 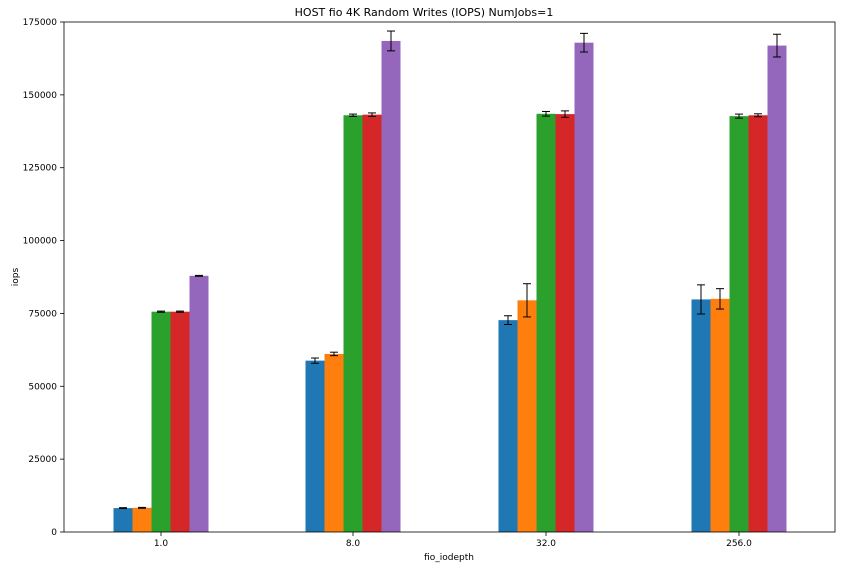 What do you see at coordinates (40, 242) in the screenshot?
I see `y-tick-label: 100000` at bounding box center [40, 242].